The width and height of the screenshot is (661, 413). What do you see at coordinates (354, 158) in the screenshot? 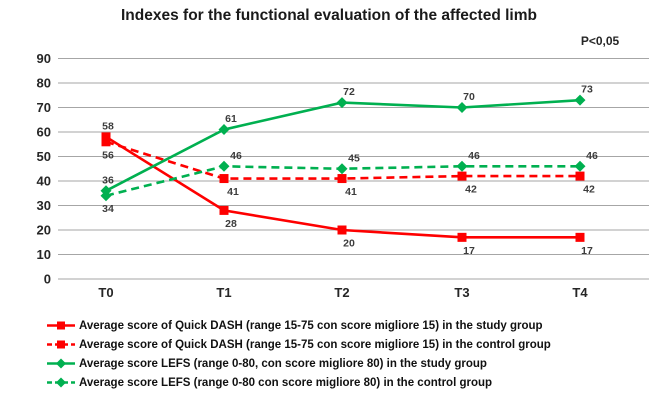
I see `data-label: 45` at bounding box center [354, 158].